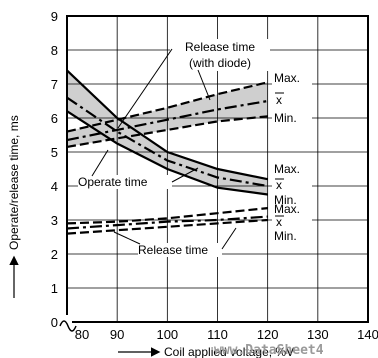  I want to click on x-tick-100: 100, so click(167, 334).